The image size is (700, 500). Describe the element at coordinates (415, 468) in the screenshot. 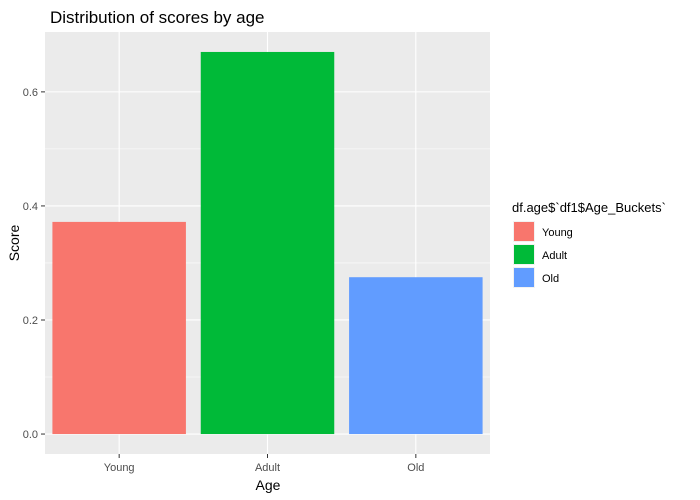

I see `x-tick-label: Old` at that location.